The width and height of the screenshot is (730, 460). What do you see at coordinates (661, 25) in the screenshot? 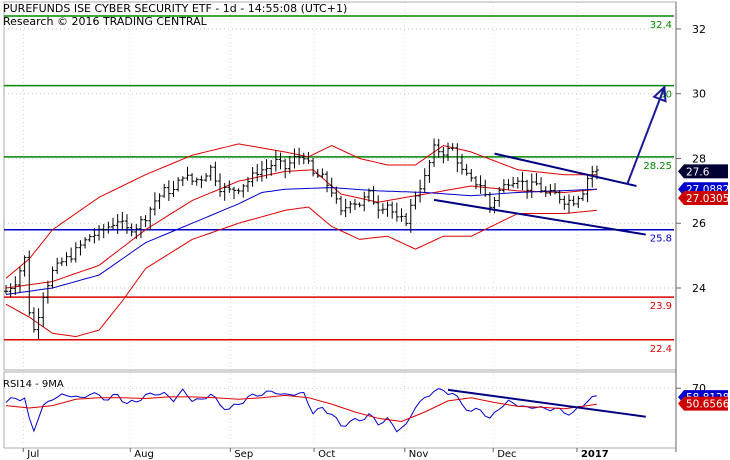
I see `level-label: 32.4` at bounding box center [661, 25].